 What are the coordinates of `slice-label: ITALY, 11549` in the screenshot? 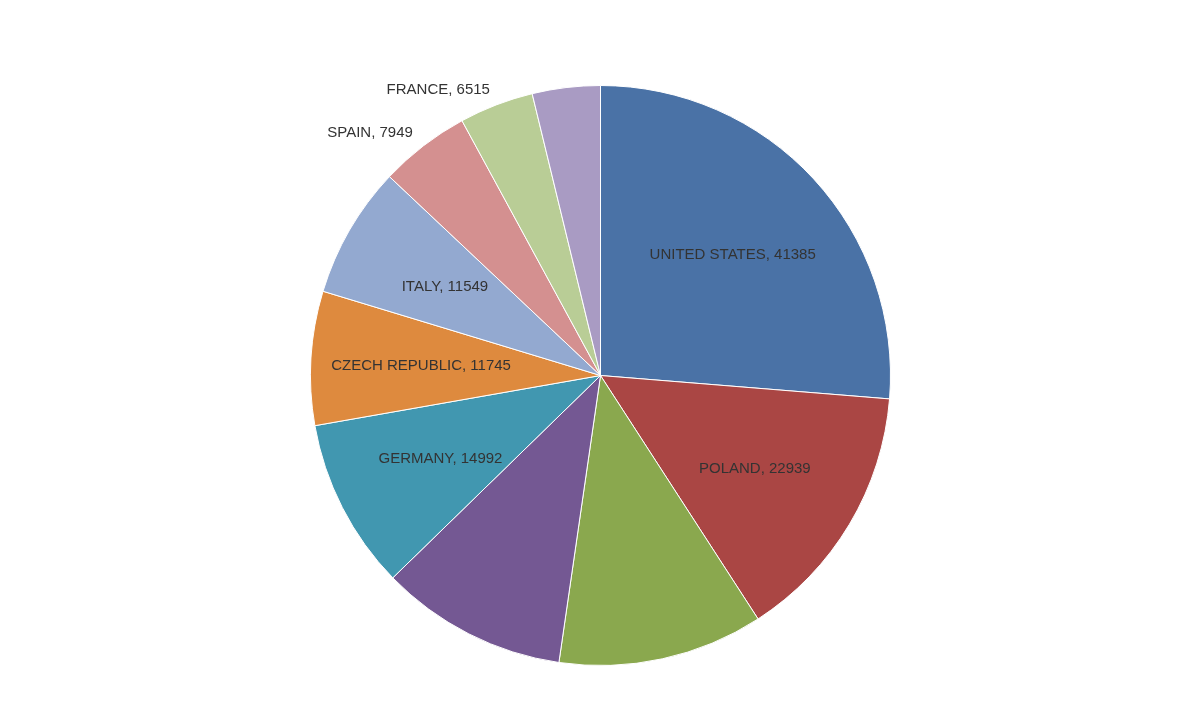 It's located at (445, 285).